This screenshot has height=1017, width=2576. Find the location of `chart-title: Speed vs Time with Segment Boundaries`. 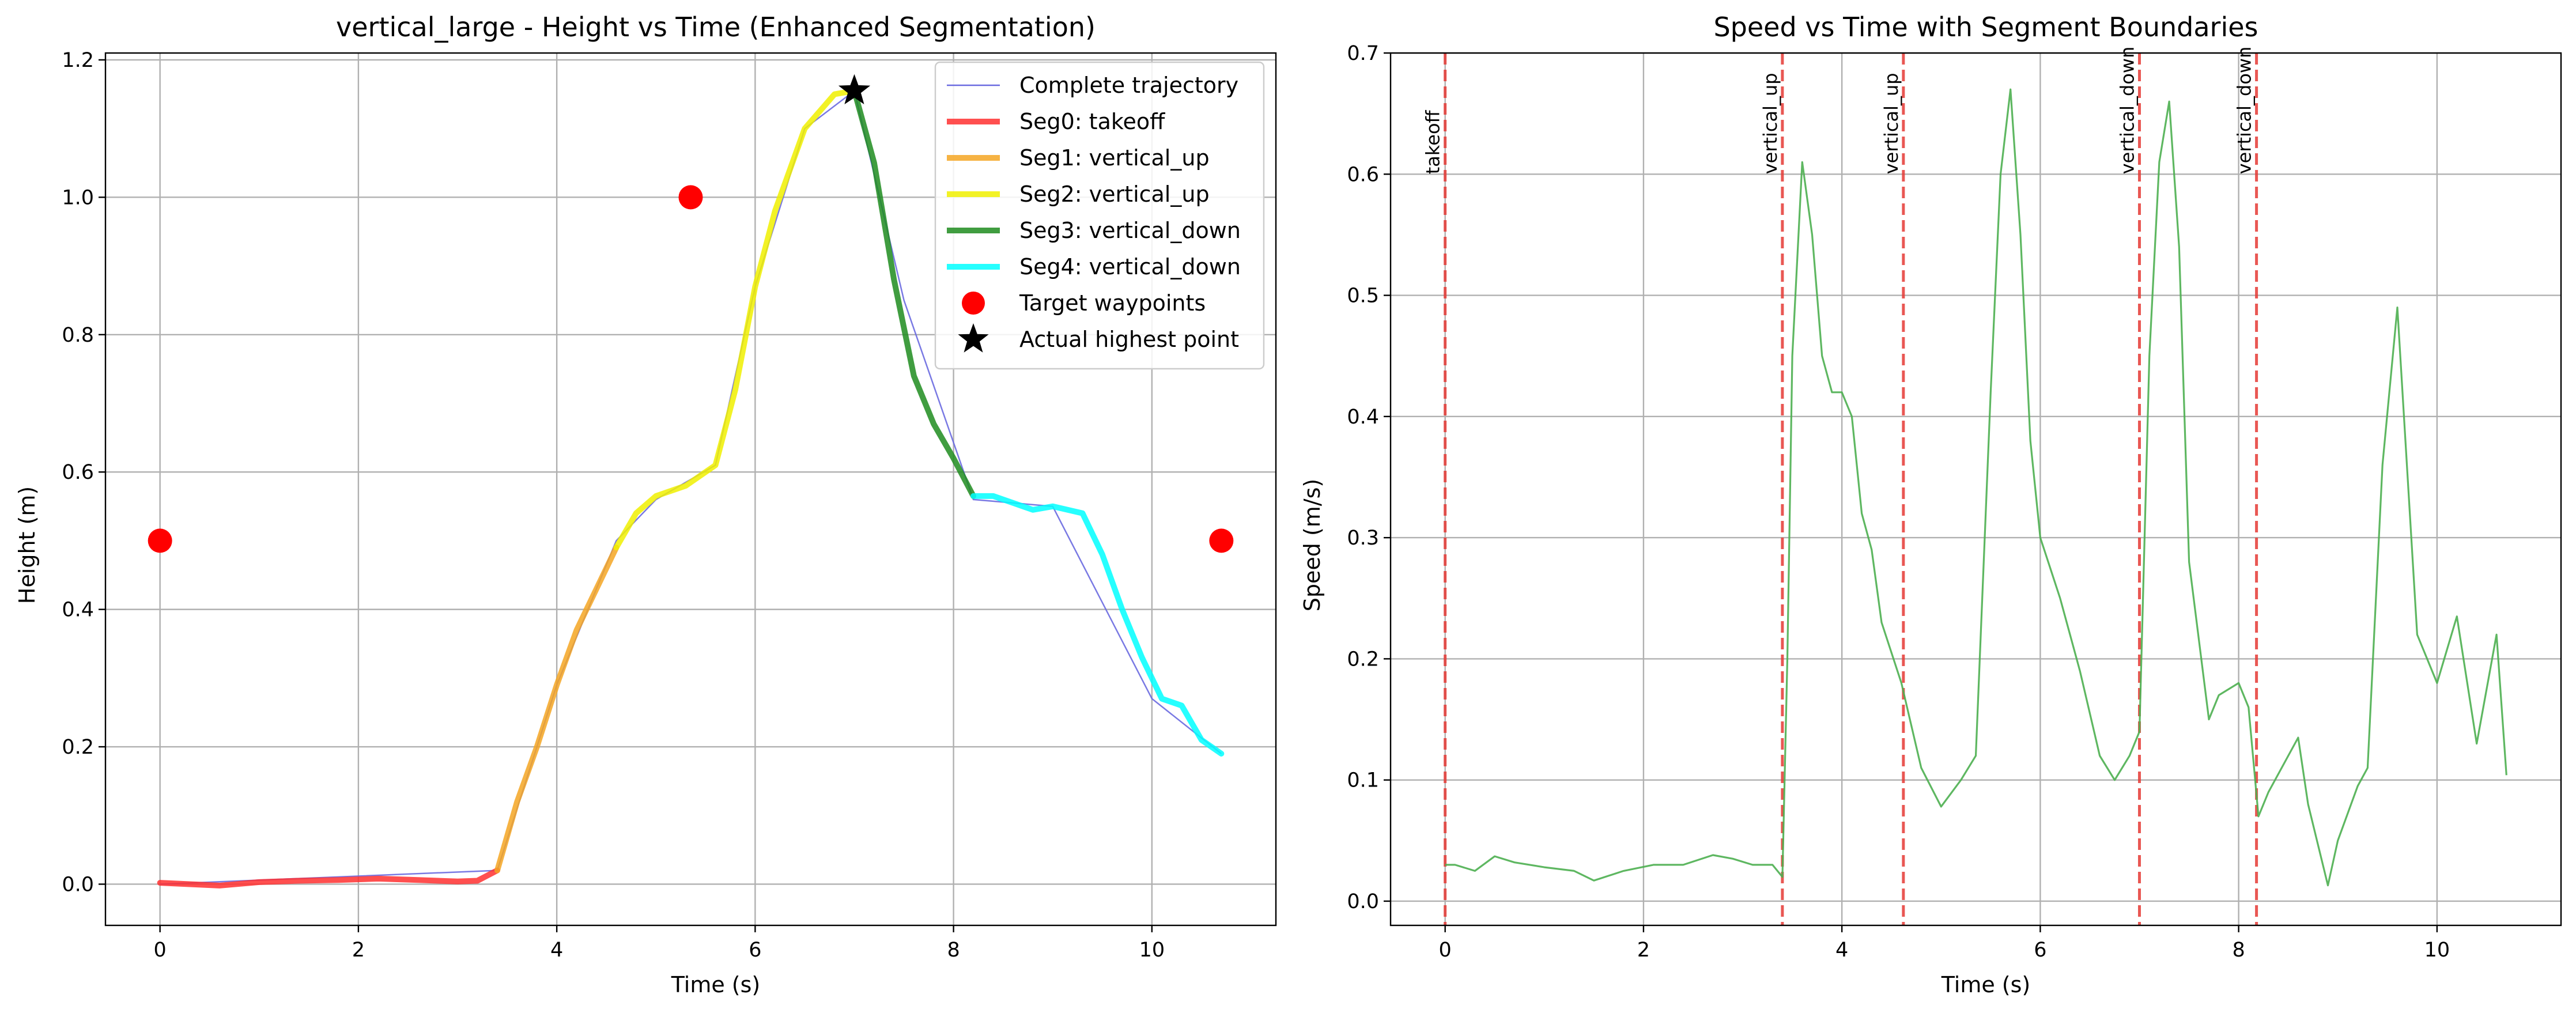

chart-title: Speed vs Time with Segment Boundaries is located at coordinates (1985, 27).